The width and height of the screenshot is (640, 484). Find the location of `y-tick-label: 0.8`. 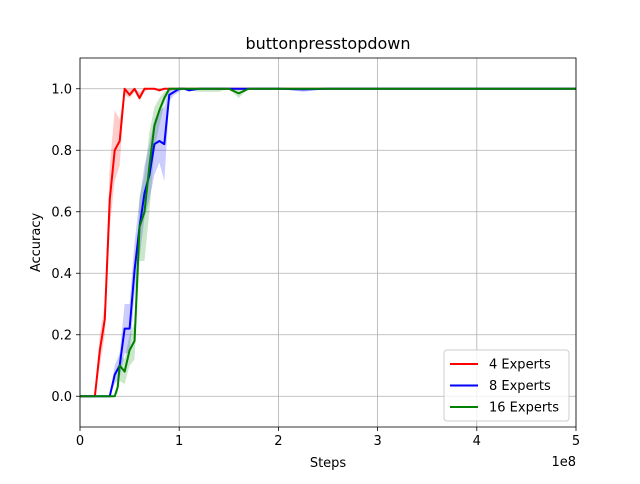

y-tick-label: 0.8 is located at coordinates (61, 151).